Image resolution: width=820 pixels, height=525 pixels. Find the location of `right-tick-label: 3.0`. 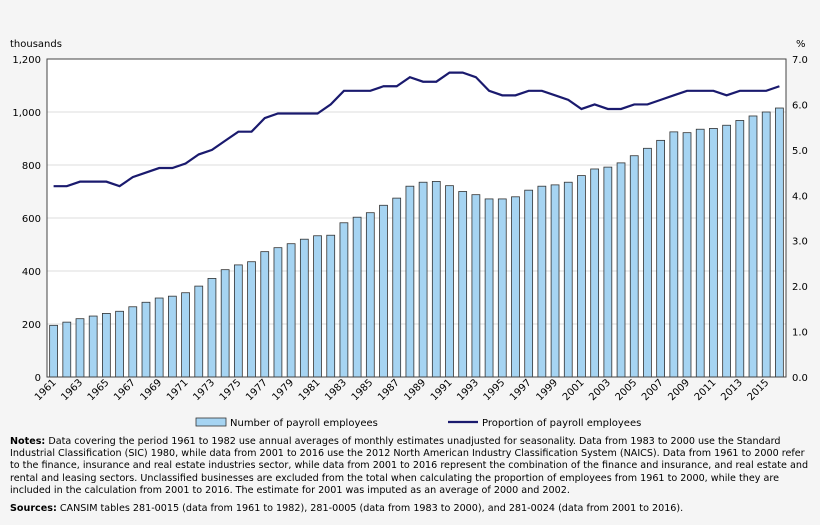

right-tick-label: 3.0 is located at coordinates (800, 242).